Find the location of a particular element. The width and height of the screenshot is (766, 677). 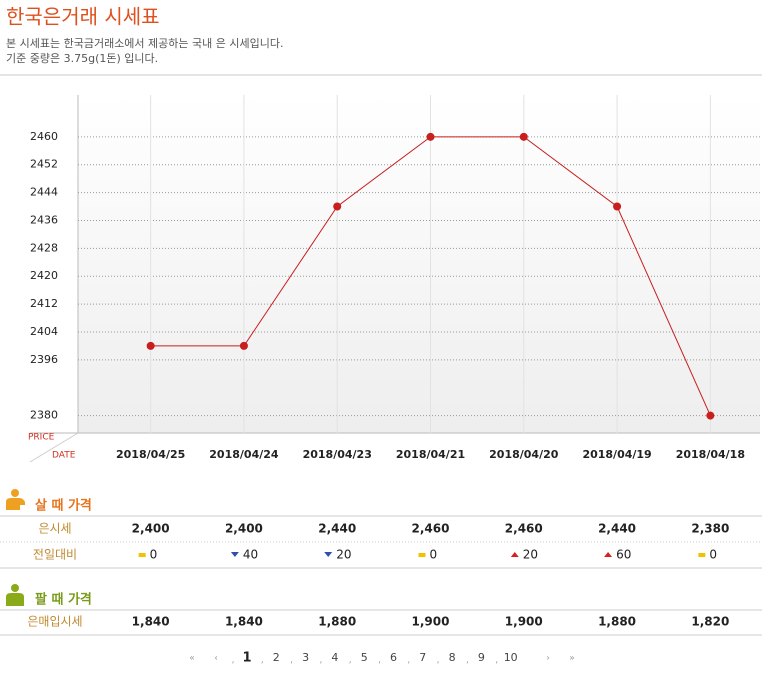

x-tick-label: 2018/04/18 is located at coordinates (710, 454).